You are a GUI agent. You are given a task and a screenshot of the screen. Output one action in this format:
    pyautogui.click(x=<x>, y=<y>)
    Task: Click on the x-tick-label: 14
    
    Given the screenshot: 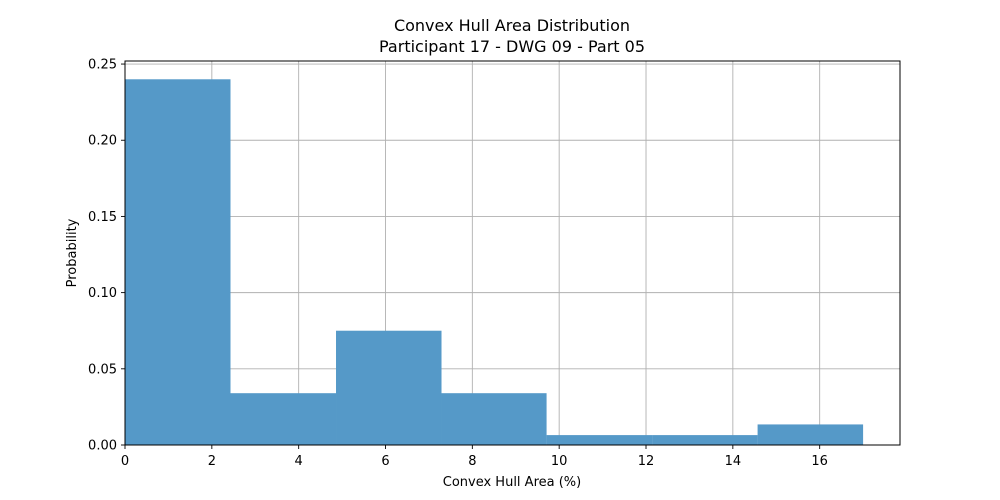 What is the action you would take?
    pyautogui.click(x=733, y=461)
    